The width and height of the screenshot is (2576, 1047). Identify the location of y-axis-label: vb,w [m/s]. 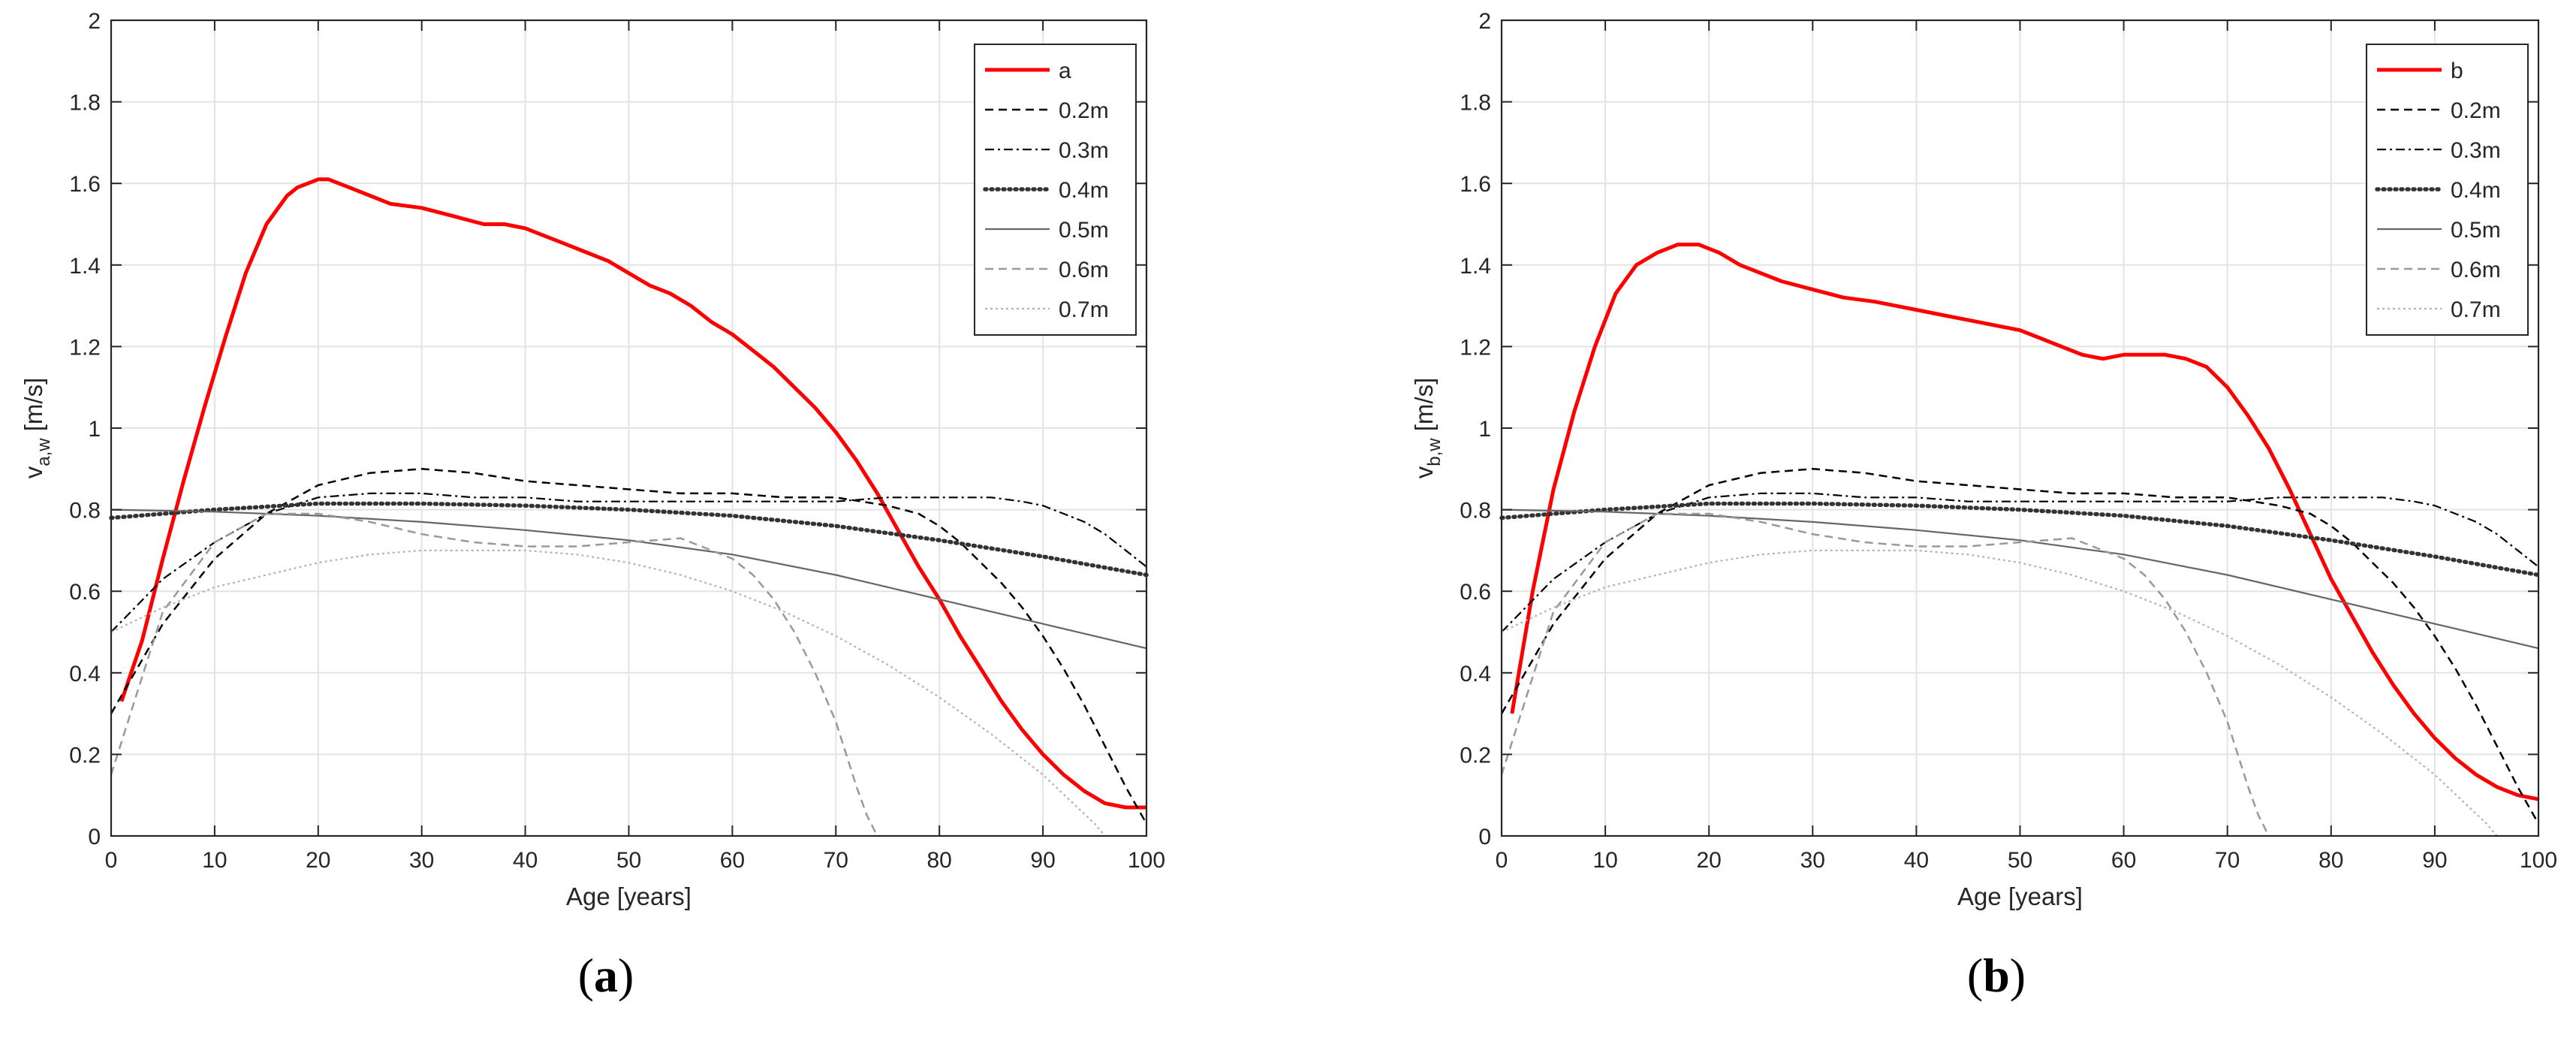
(1427, 429).